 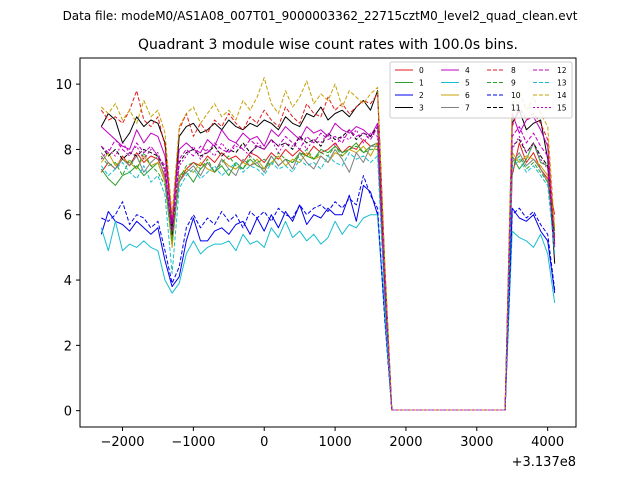 What do you see at coordinates (421, 70) in the screenshot?
I see `legend-label-0: 0` at bounding box center [421, 70].